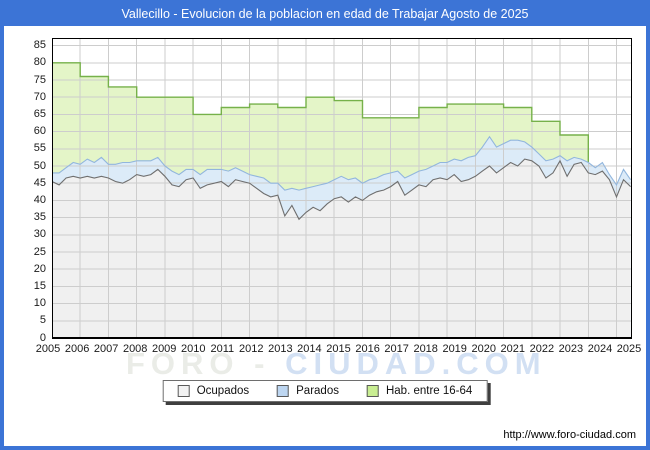 This screenshot has height=450, width=650. I want to click on x-axis-label: 2009, so click(164, 349).